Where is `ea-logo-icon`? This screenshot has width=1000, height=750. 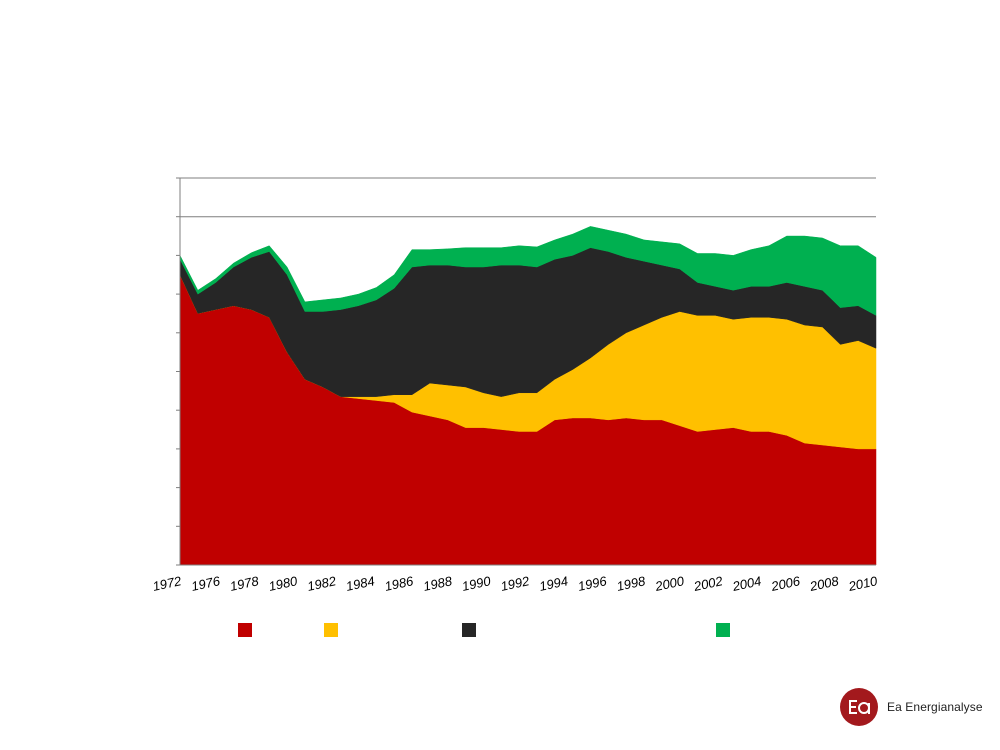 ea-logo-icon is located at coordinates (859, 707).